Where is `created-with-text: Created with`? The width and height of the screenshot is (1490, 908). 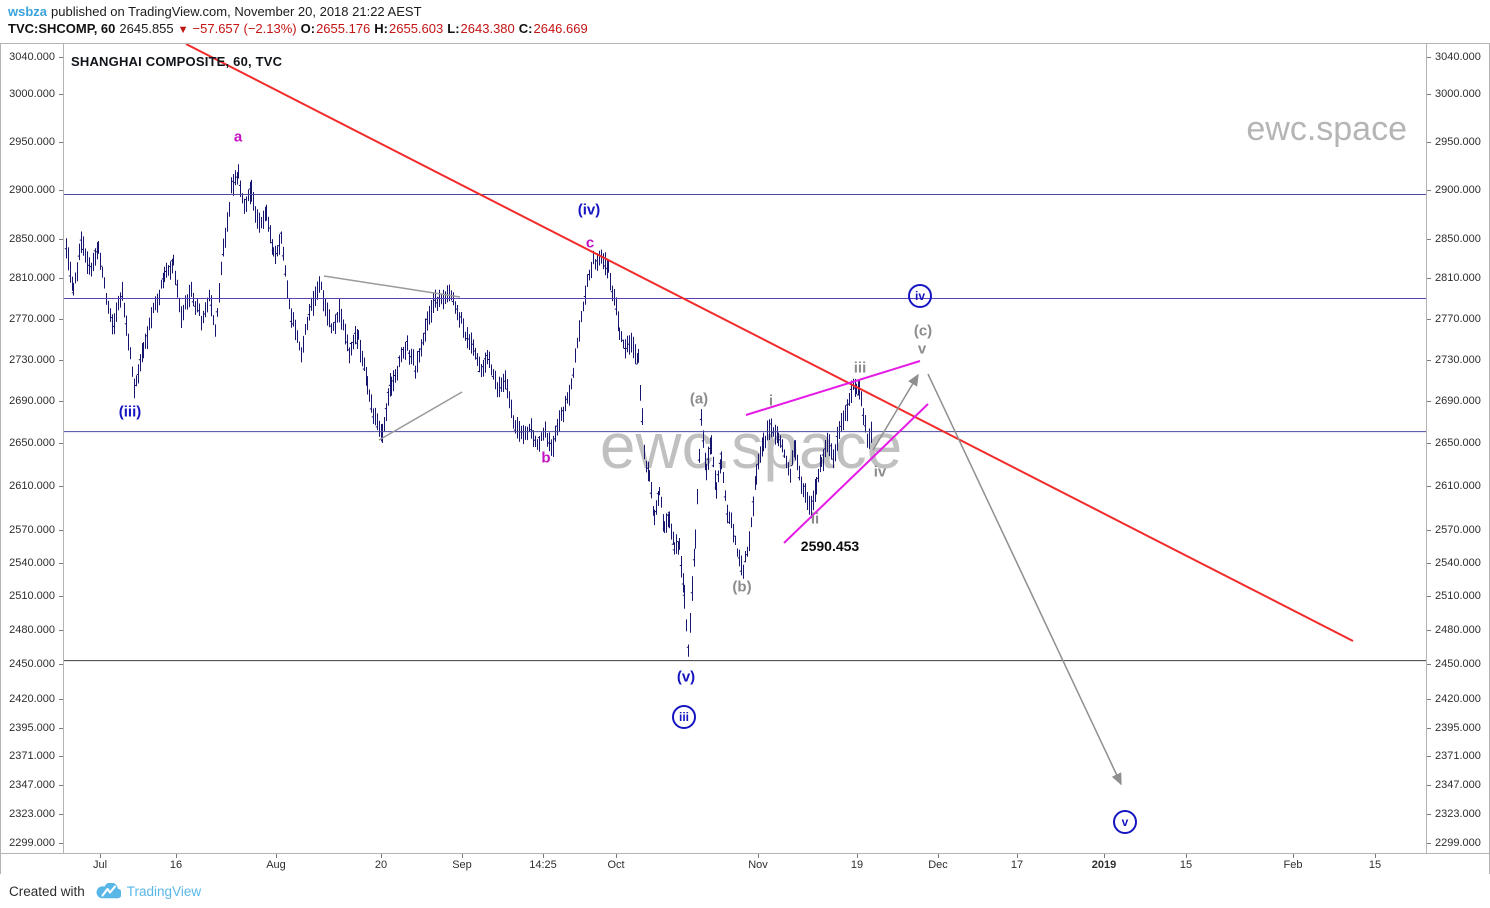
created-with-text: Created with is located at coordinates (47, 891).